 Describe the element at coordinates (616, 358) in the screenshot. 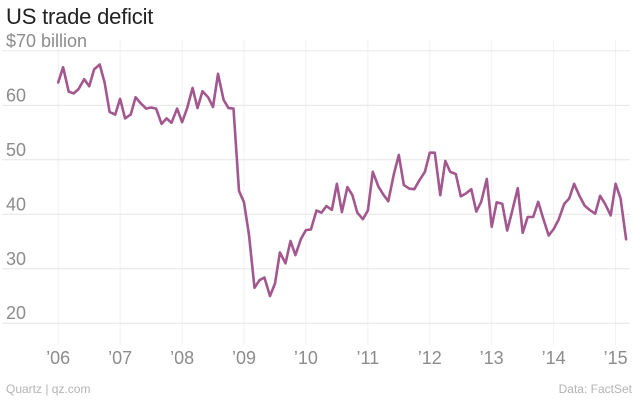

I see `x-tick-label: ’15` at that location.